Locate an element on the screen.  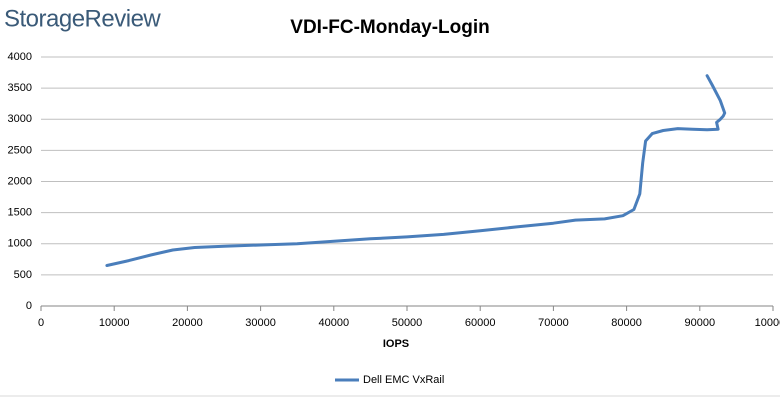
x-axis-label: IOPS is located at coordinates (396, 344).